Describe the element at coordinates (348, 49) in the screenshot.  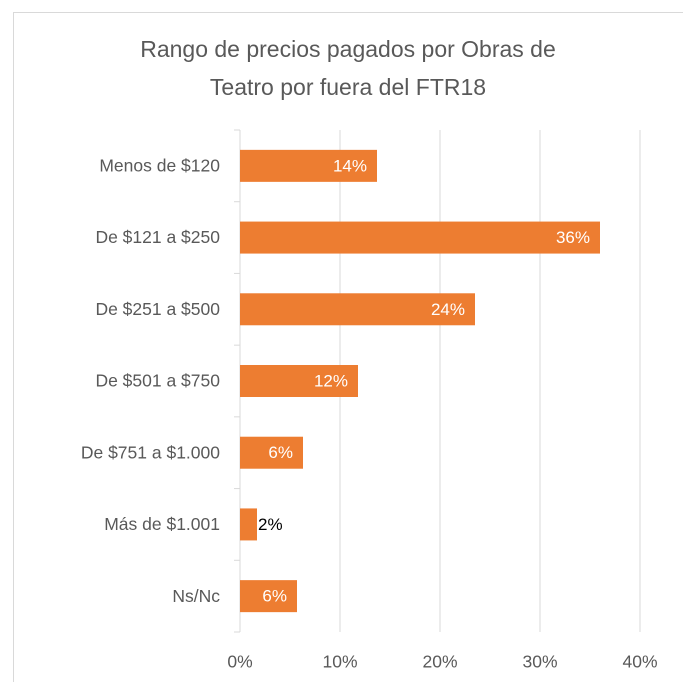
I see `chart-title: Rango de precios pagados por Obras de` at that location.